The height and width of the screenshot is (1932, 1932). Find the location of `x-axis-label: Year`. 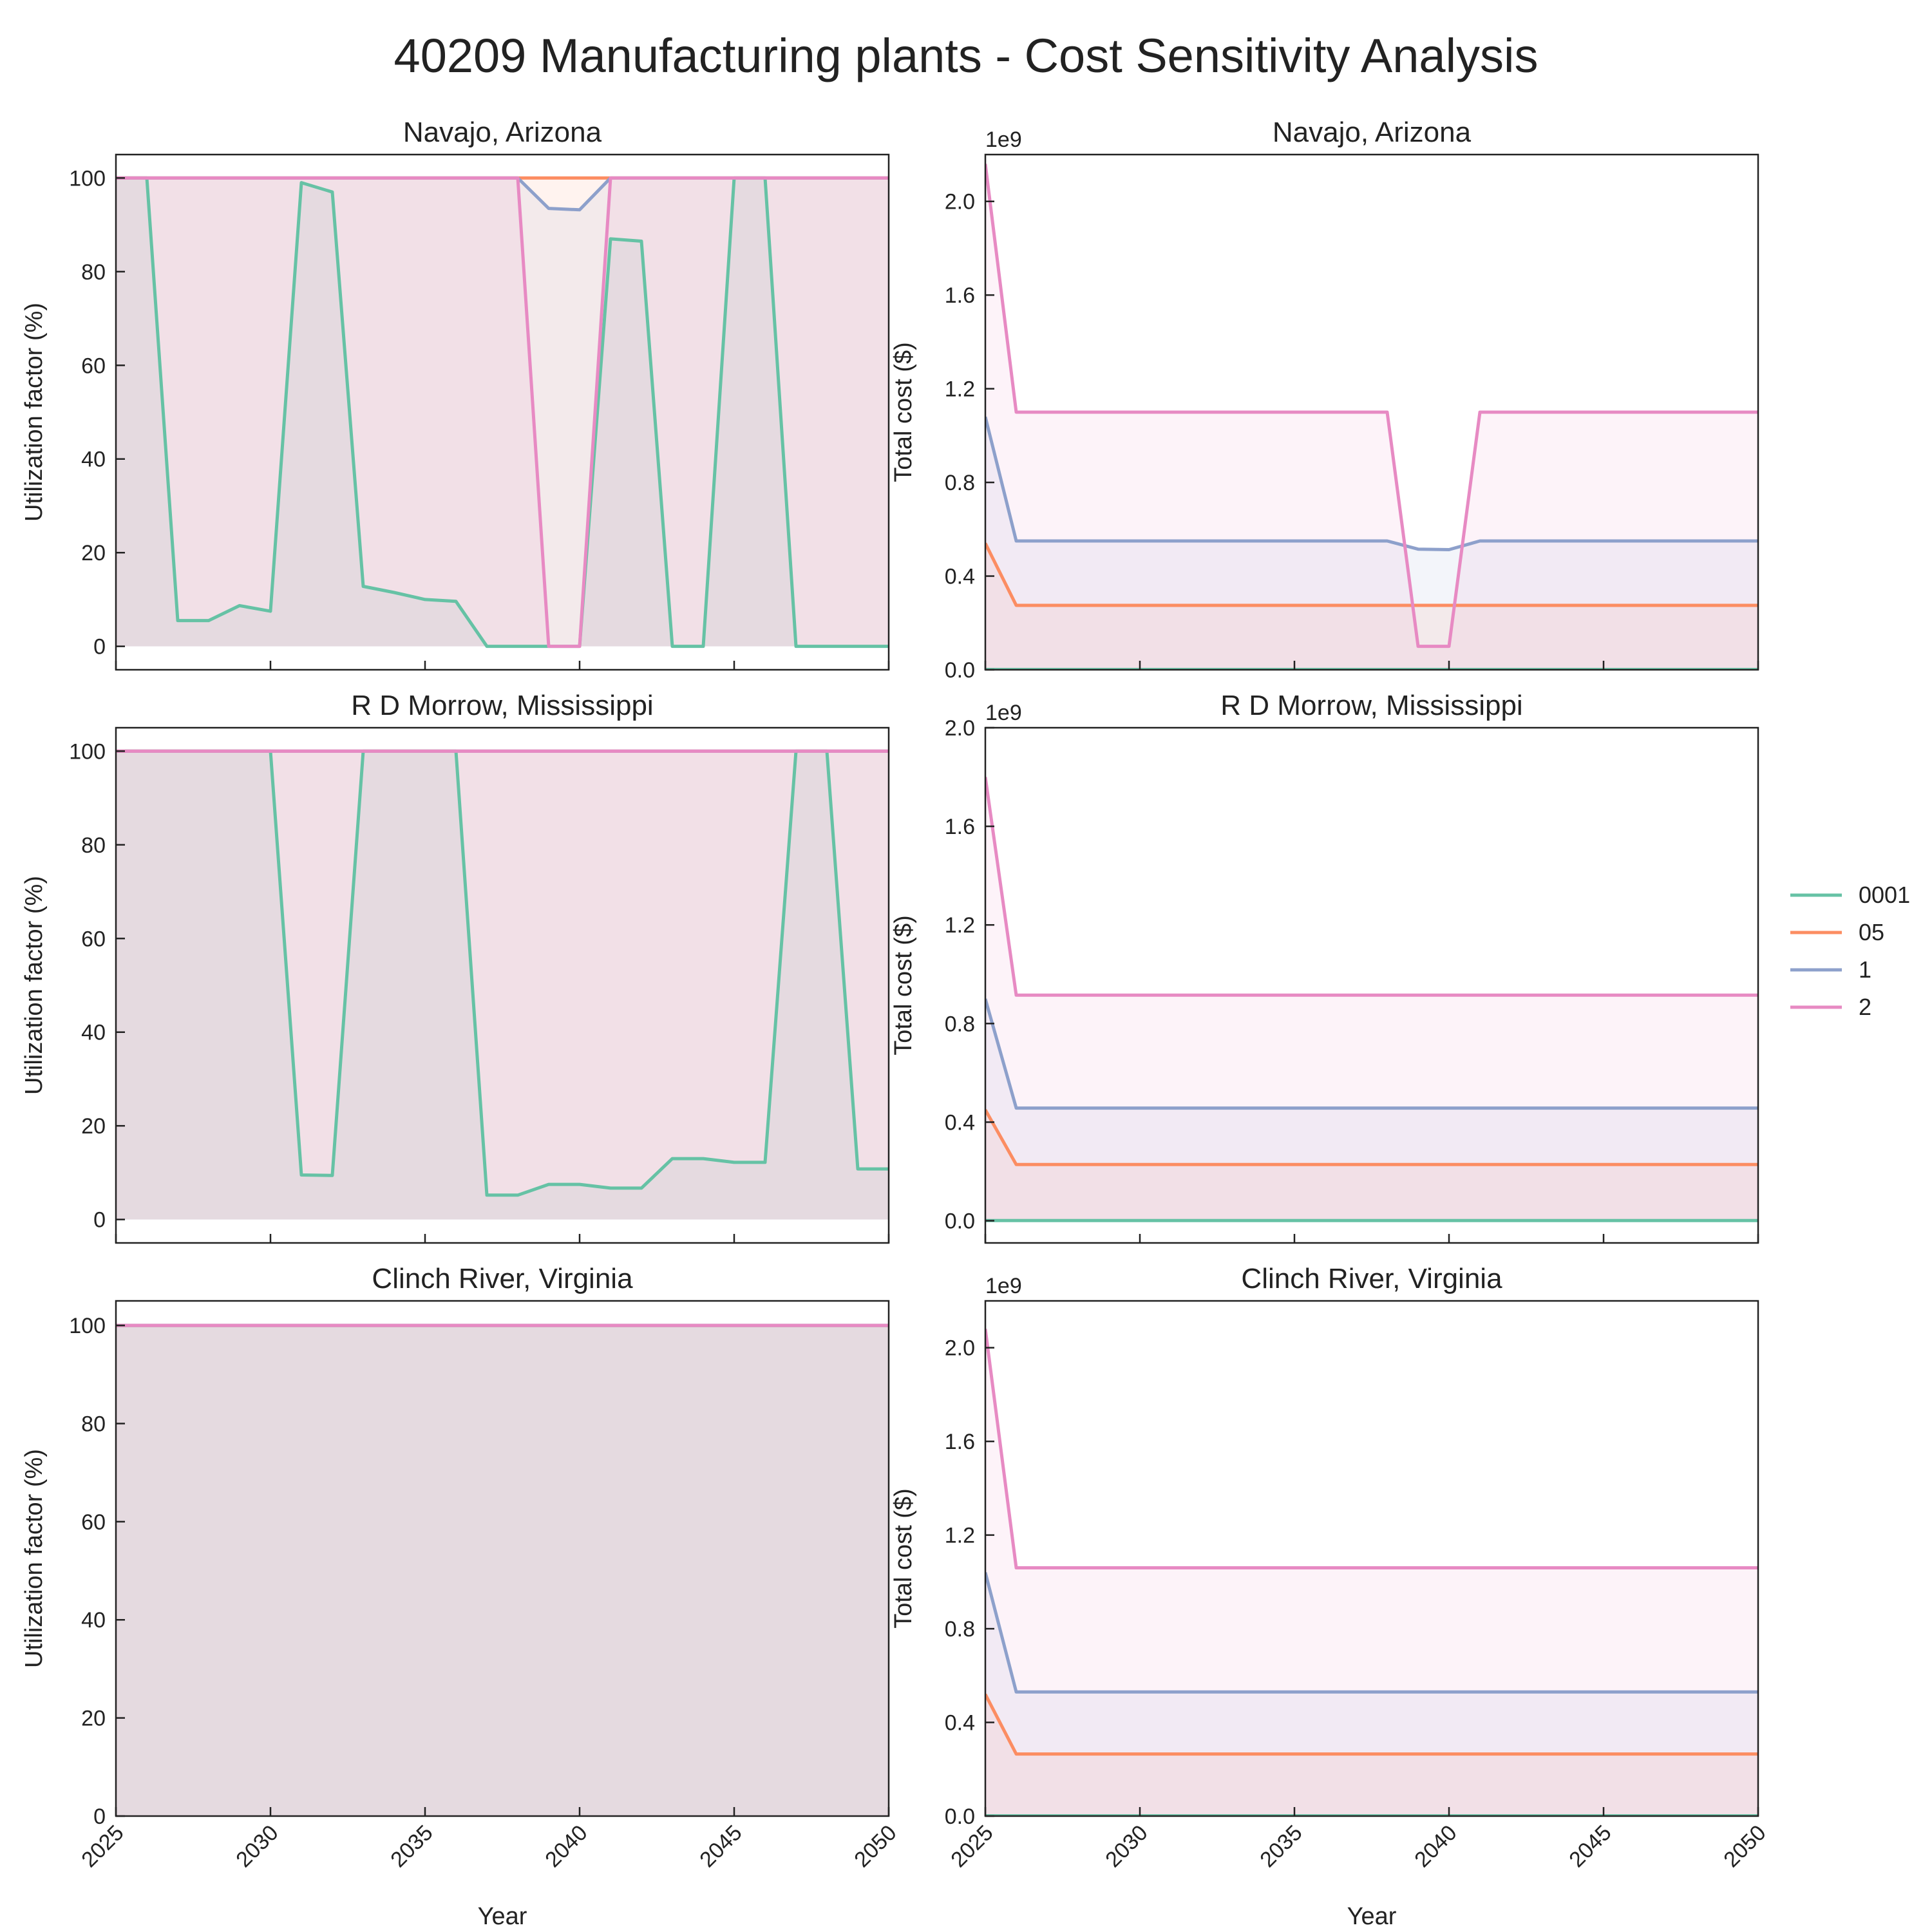

x-axis-label: Year is located at coordinates (1372, 1917).